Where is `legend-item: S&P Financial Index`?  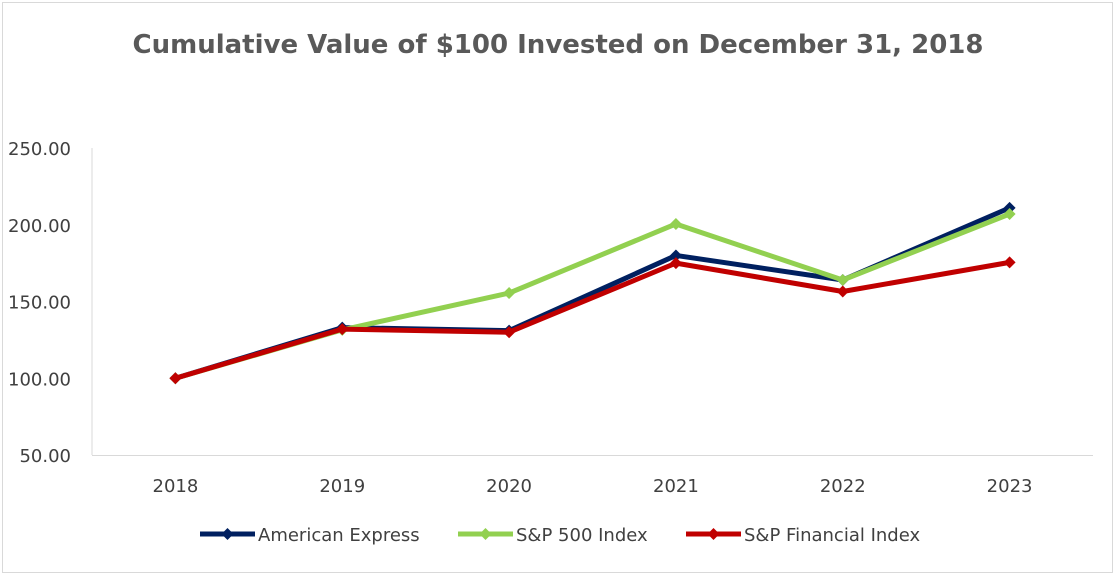
legend-item: S&P Financial Index is located at coordinates (803, 535).